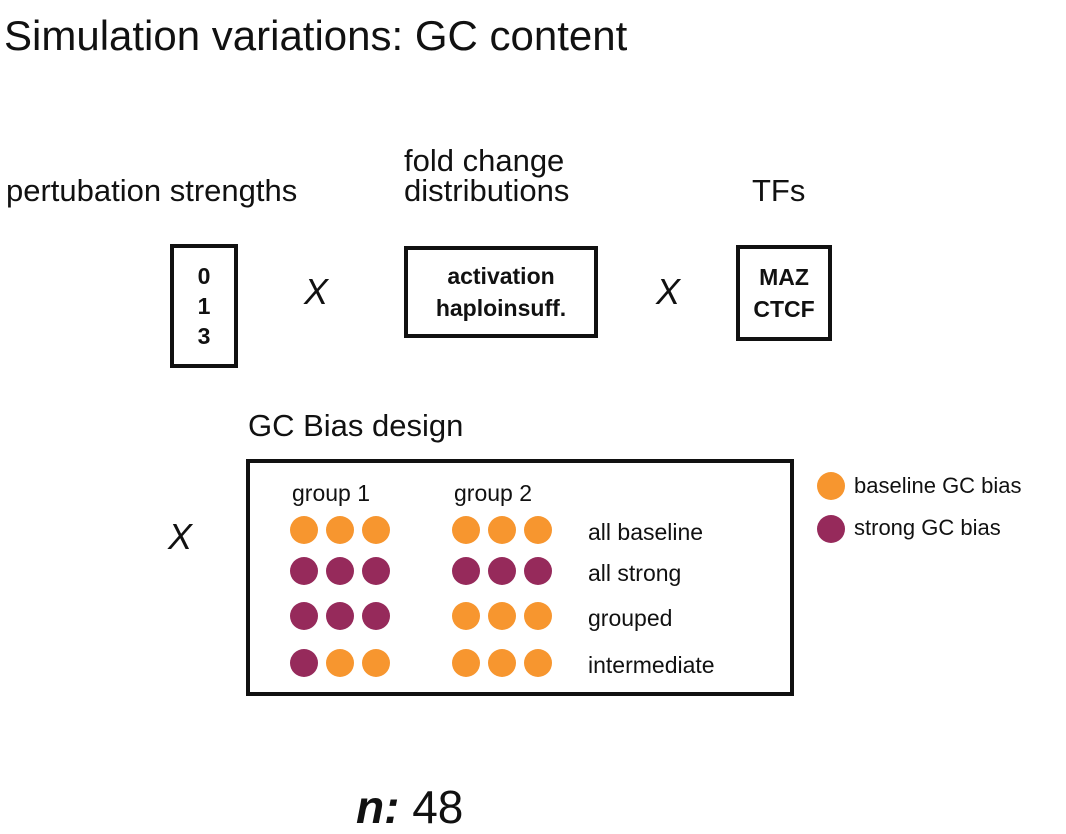 The image size is (1066, 834). I want to click on page-title: Simulation variations: GC content, so click(316, 35).